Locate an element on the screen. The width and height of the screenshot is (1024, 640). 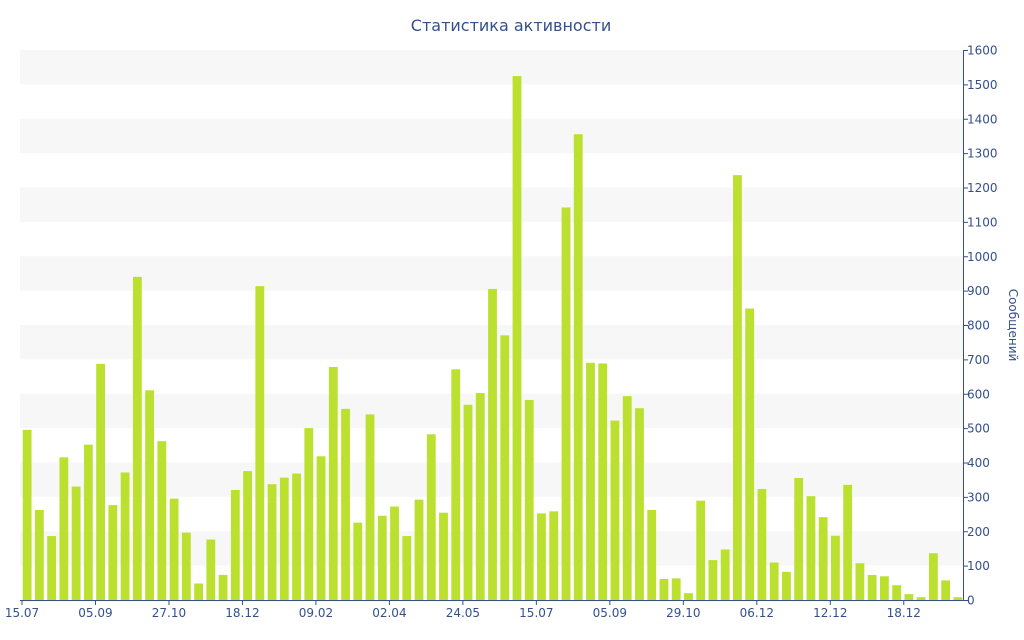
y-tick-label: 1000 is located at coordinates (982, 257).